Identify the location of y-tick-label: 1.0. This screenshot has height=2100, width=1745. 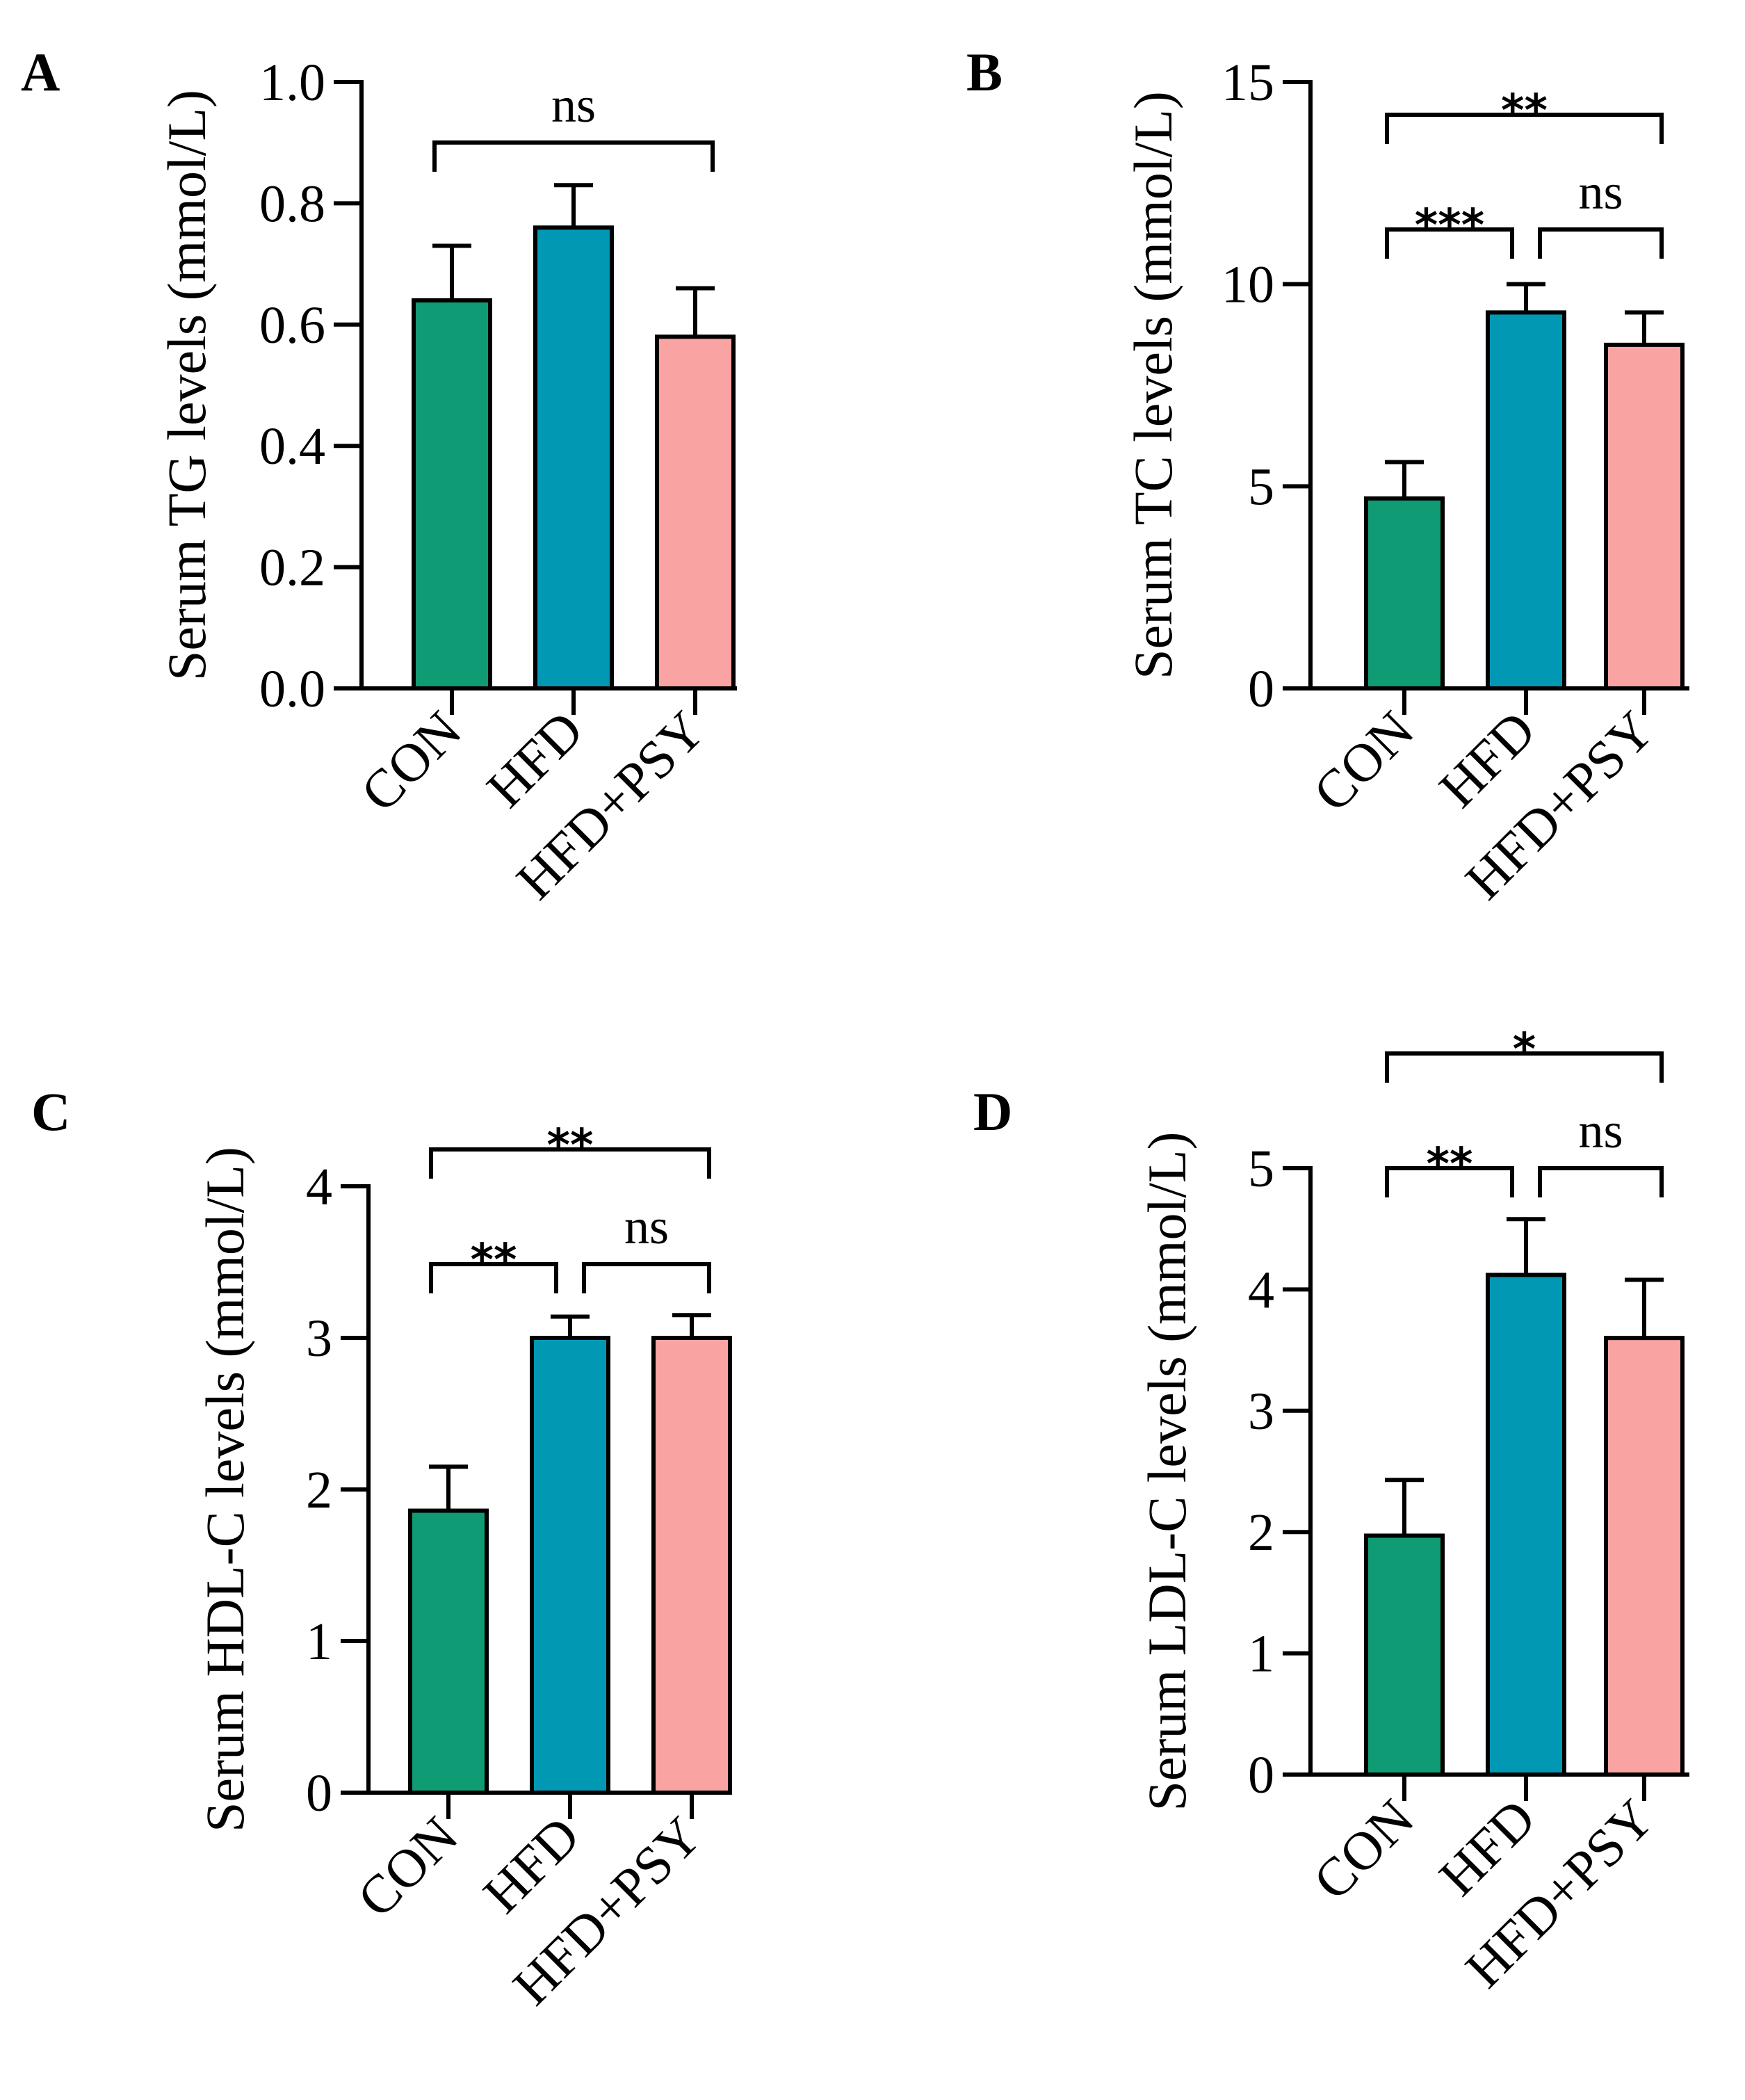
(292, 83).